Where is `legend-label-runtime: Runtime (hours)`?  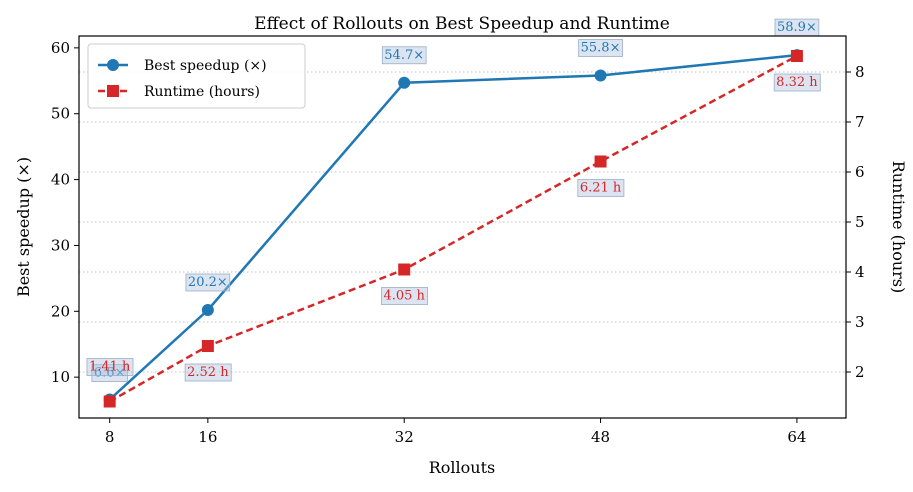
legend-label-runtime: Runtime (hours) is located at coordinates (202, 92).